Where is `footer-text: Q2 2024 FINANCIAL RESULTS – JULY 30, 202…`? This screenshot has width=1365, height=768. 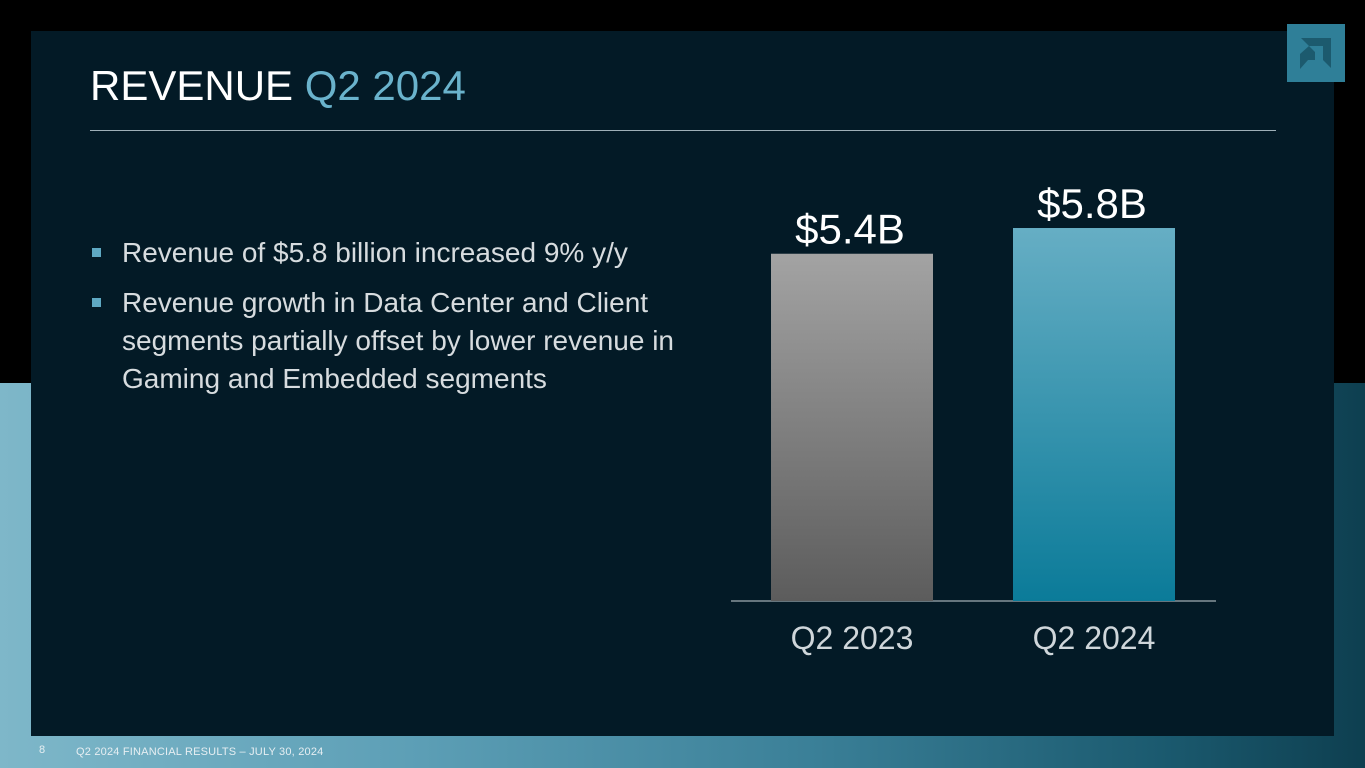
footer-text: Q2 2024 FINANCIAL RESULTS – JULY 30, 202… is located at coordinates (200, 752).